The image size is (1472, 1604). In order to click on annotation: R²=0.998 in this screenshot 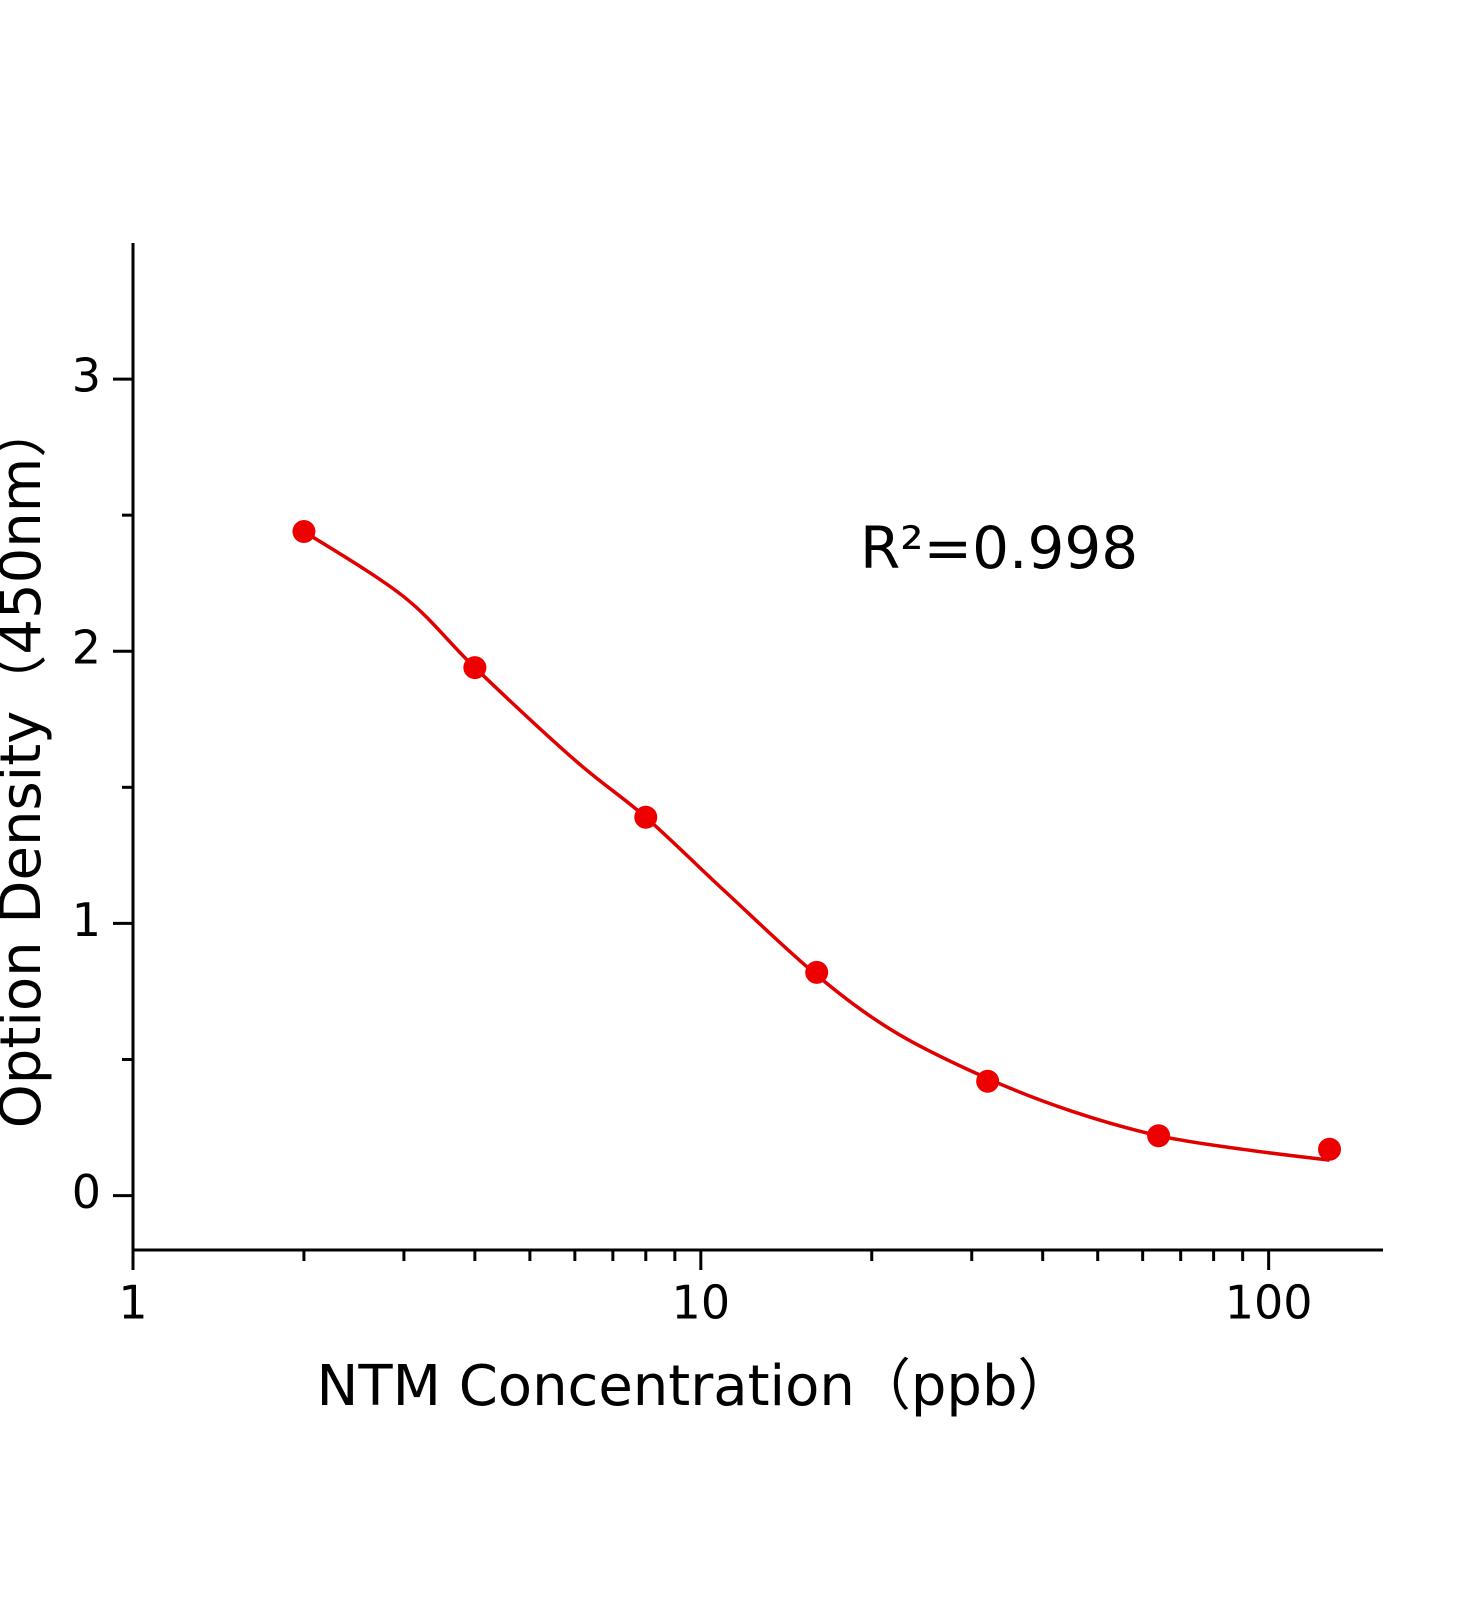, I will do `click(999, 548)`.